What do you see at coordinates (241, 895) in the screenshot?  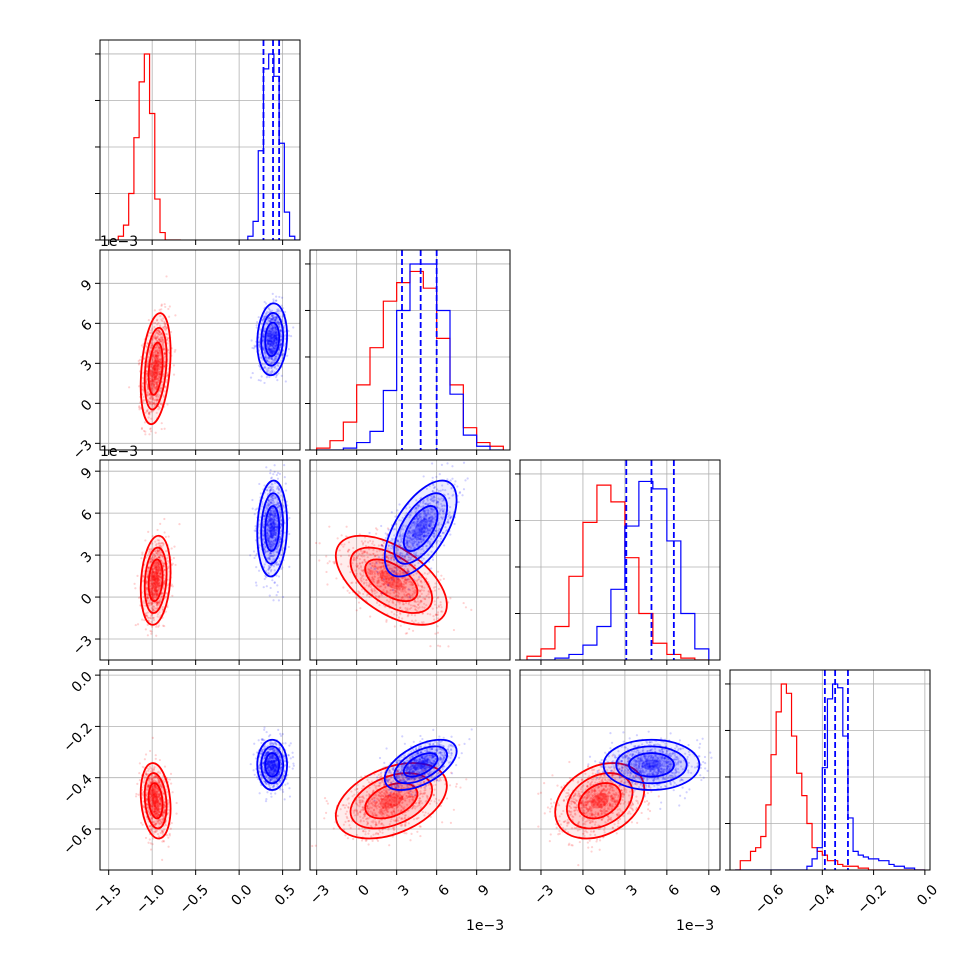 I see `x-tick-label: 0.0` at bounding box center [241, 895].